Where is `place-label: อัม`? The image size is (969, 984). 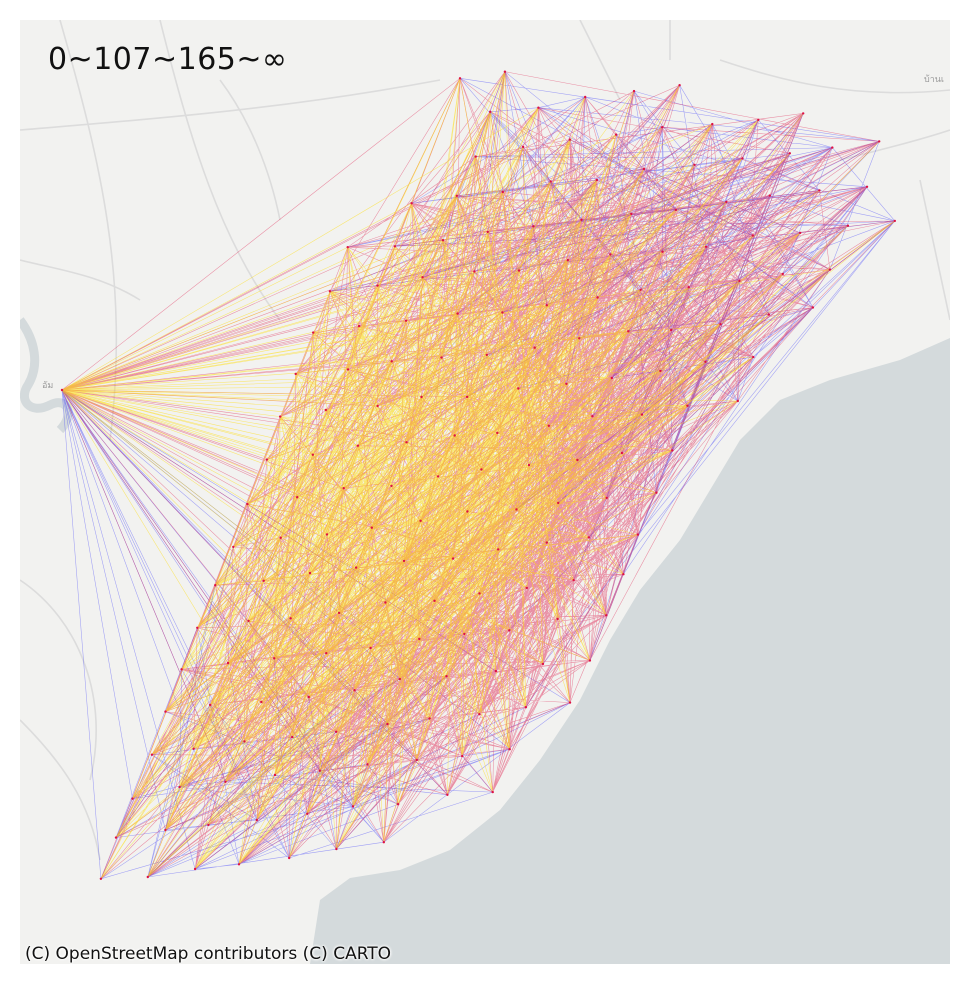
place-label: อัม is located at coordinates (48, 386).